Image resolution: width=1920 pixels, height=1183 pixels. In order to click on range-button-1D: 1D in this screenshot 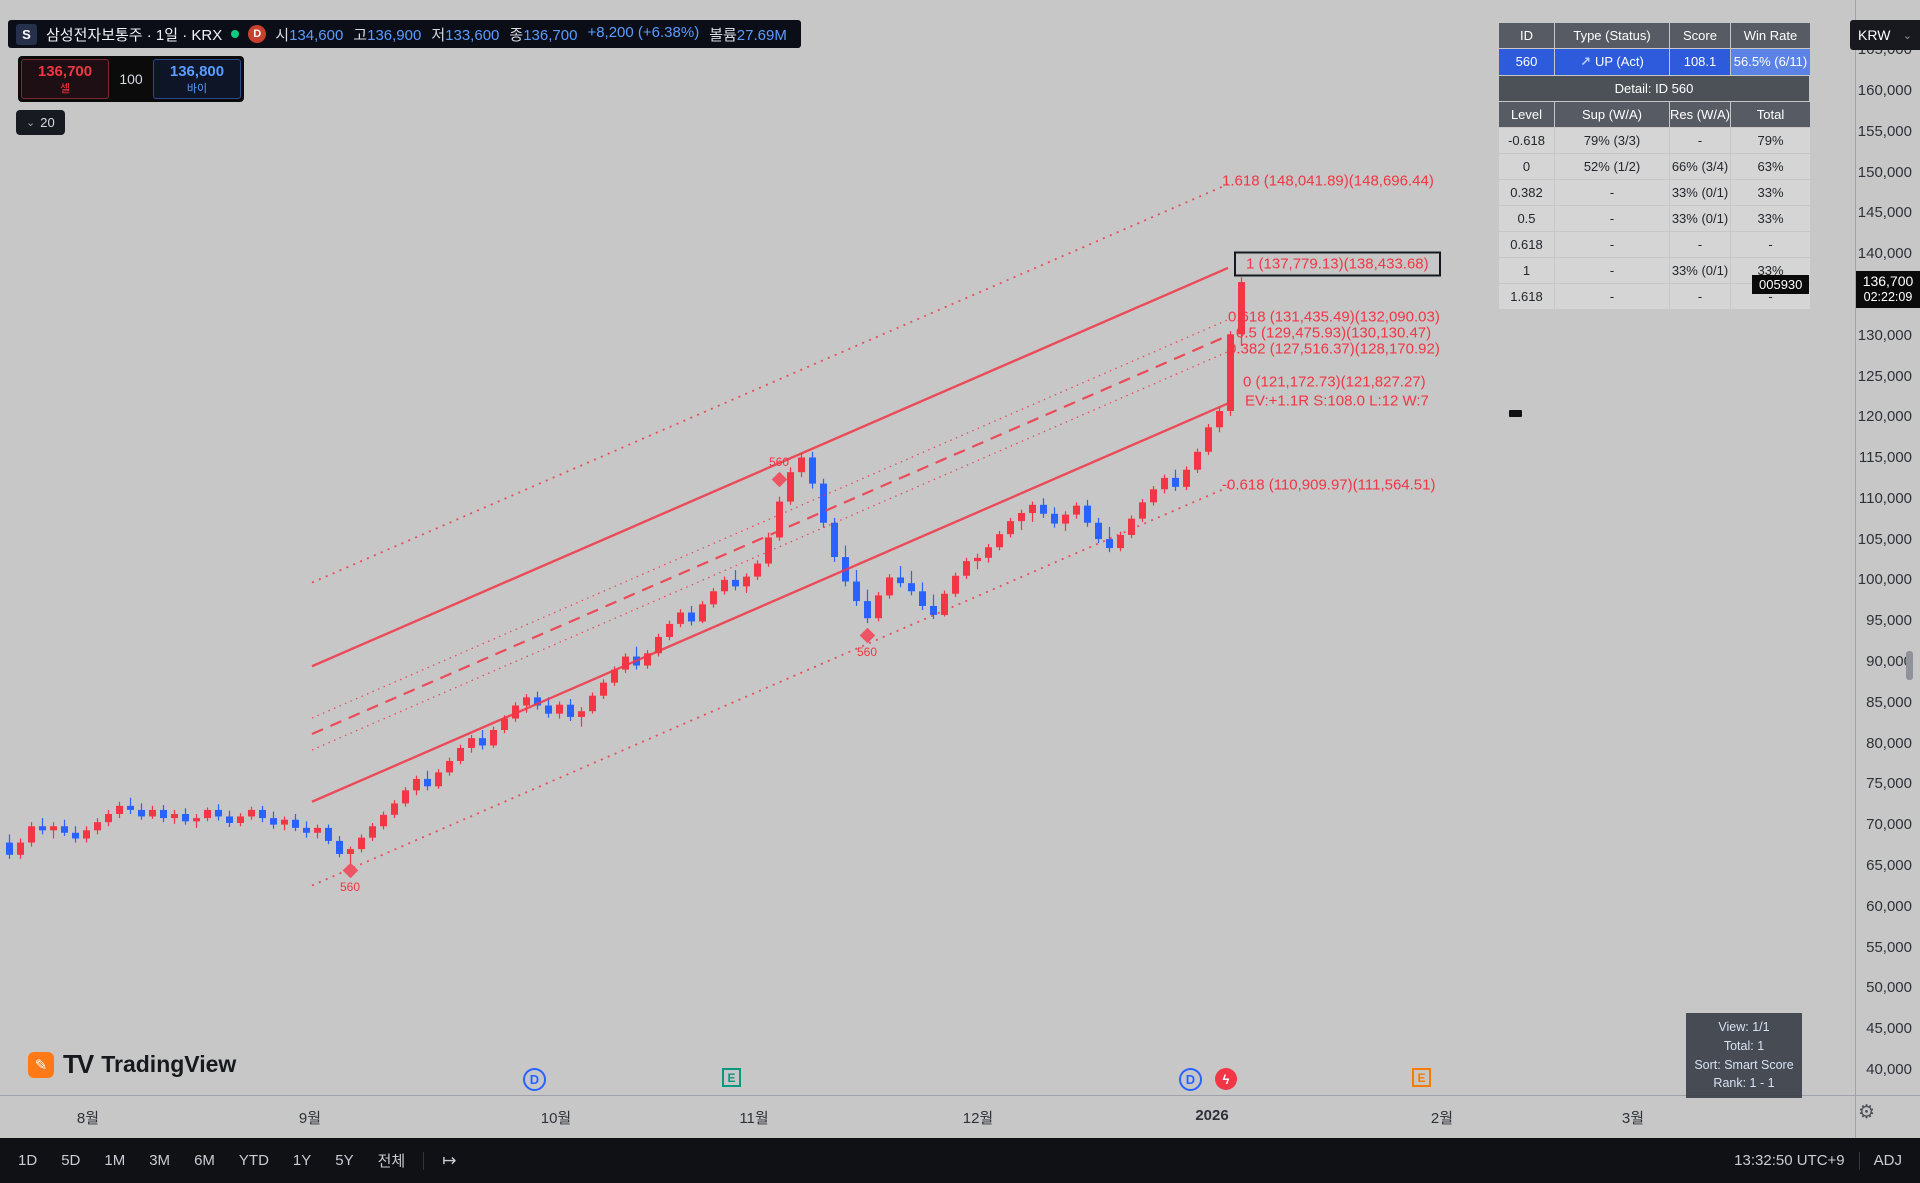, I will do `click(28, 1160)`.